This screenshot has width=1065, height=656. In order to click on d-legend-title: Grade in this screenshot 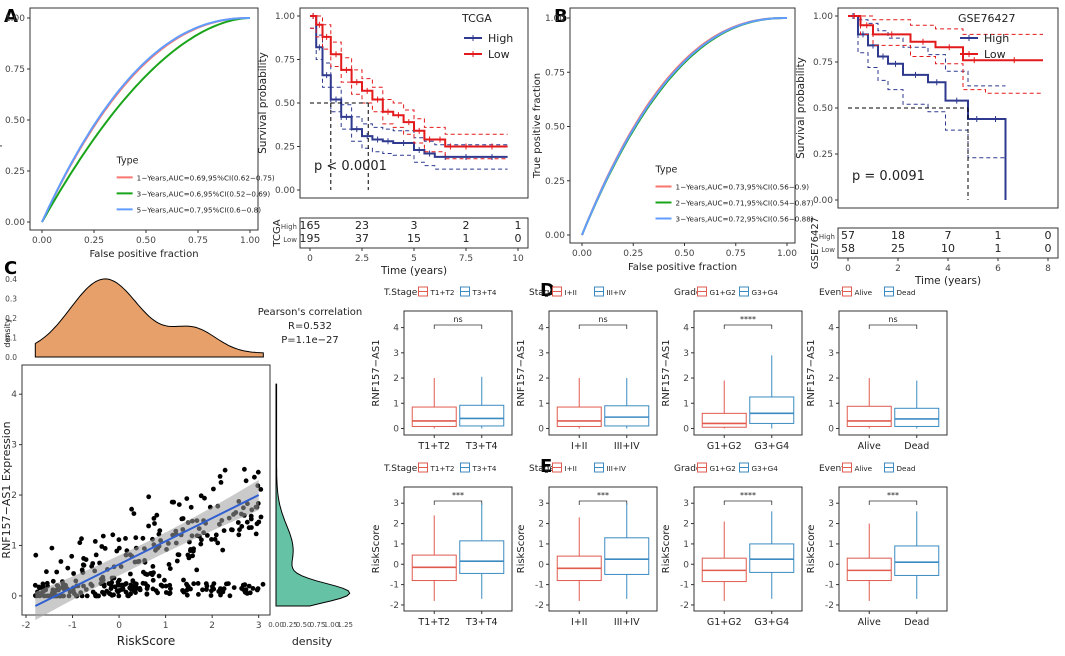, I will do `click(688, 293)`.